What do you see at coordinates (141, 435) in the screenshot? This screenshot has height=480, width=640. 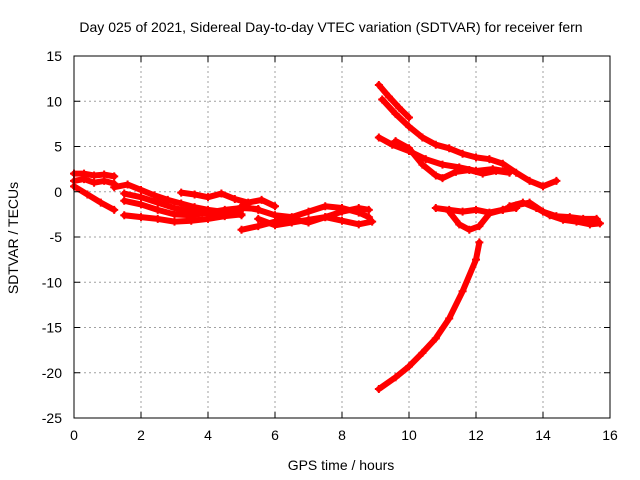 I see `x-tick-label: 2` at bounding box center [141, 435].